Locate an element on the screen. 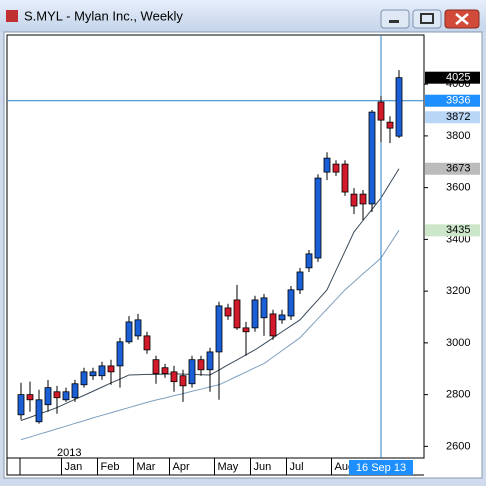  crosshair-date: 16 Sep 13 is located at coordinates (381, 468).